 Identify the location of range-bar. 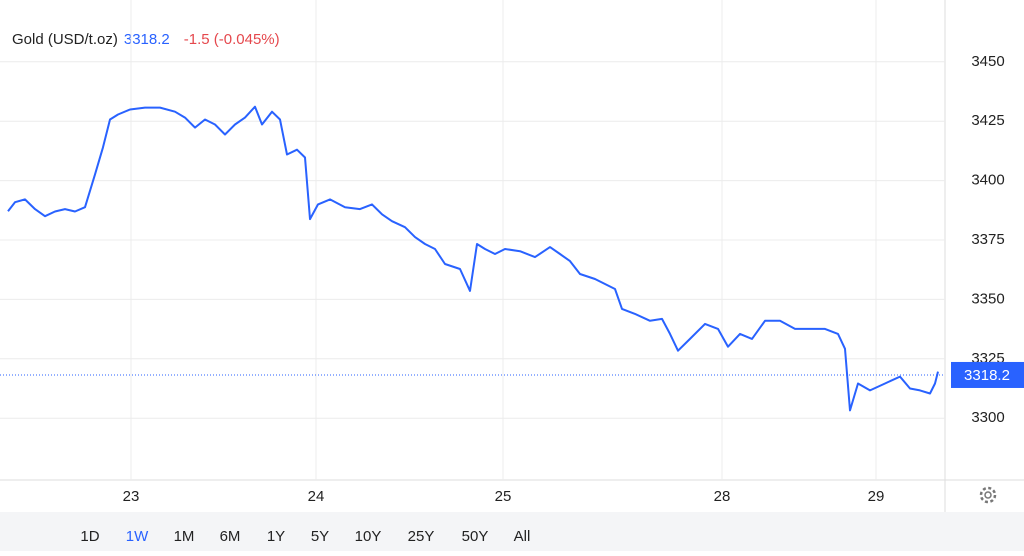
(512, 531).